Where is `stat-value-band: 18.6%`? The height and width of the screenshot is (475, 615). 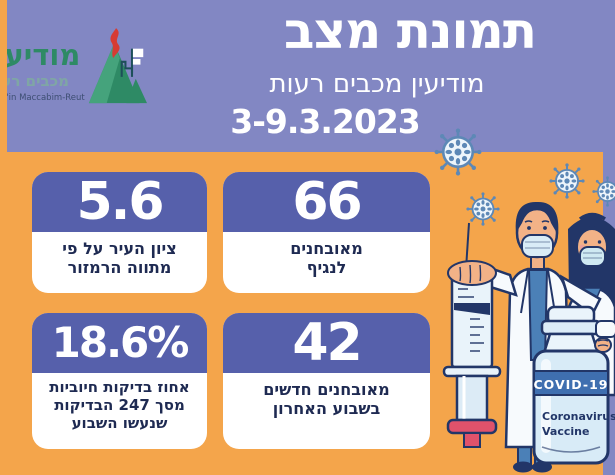 stat-value-band: 18.6% is located at coordinates (119, 343).